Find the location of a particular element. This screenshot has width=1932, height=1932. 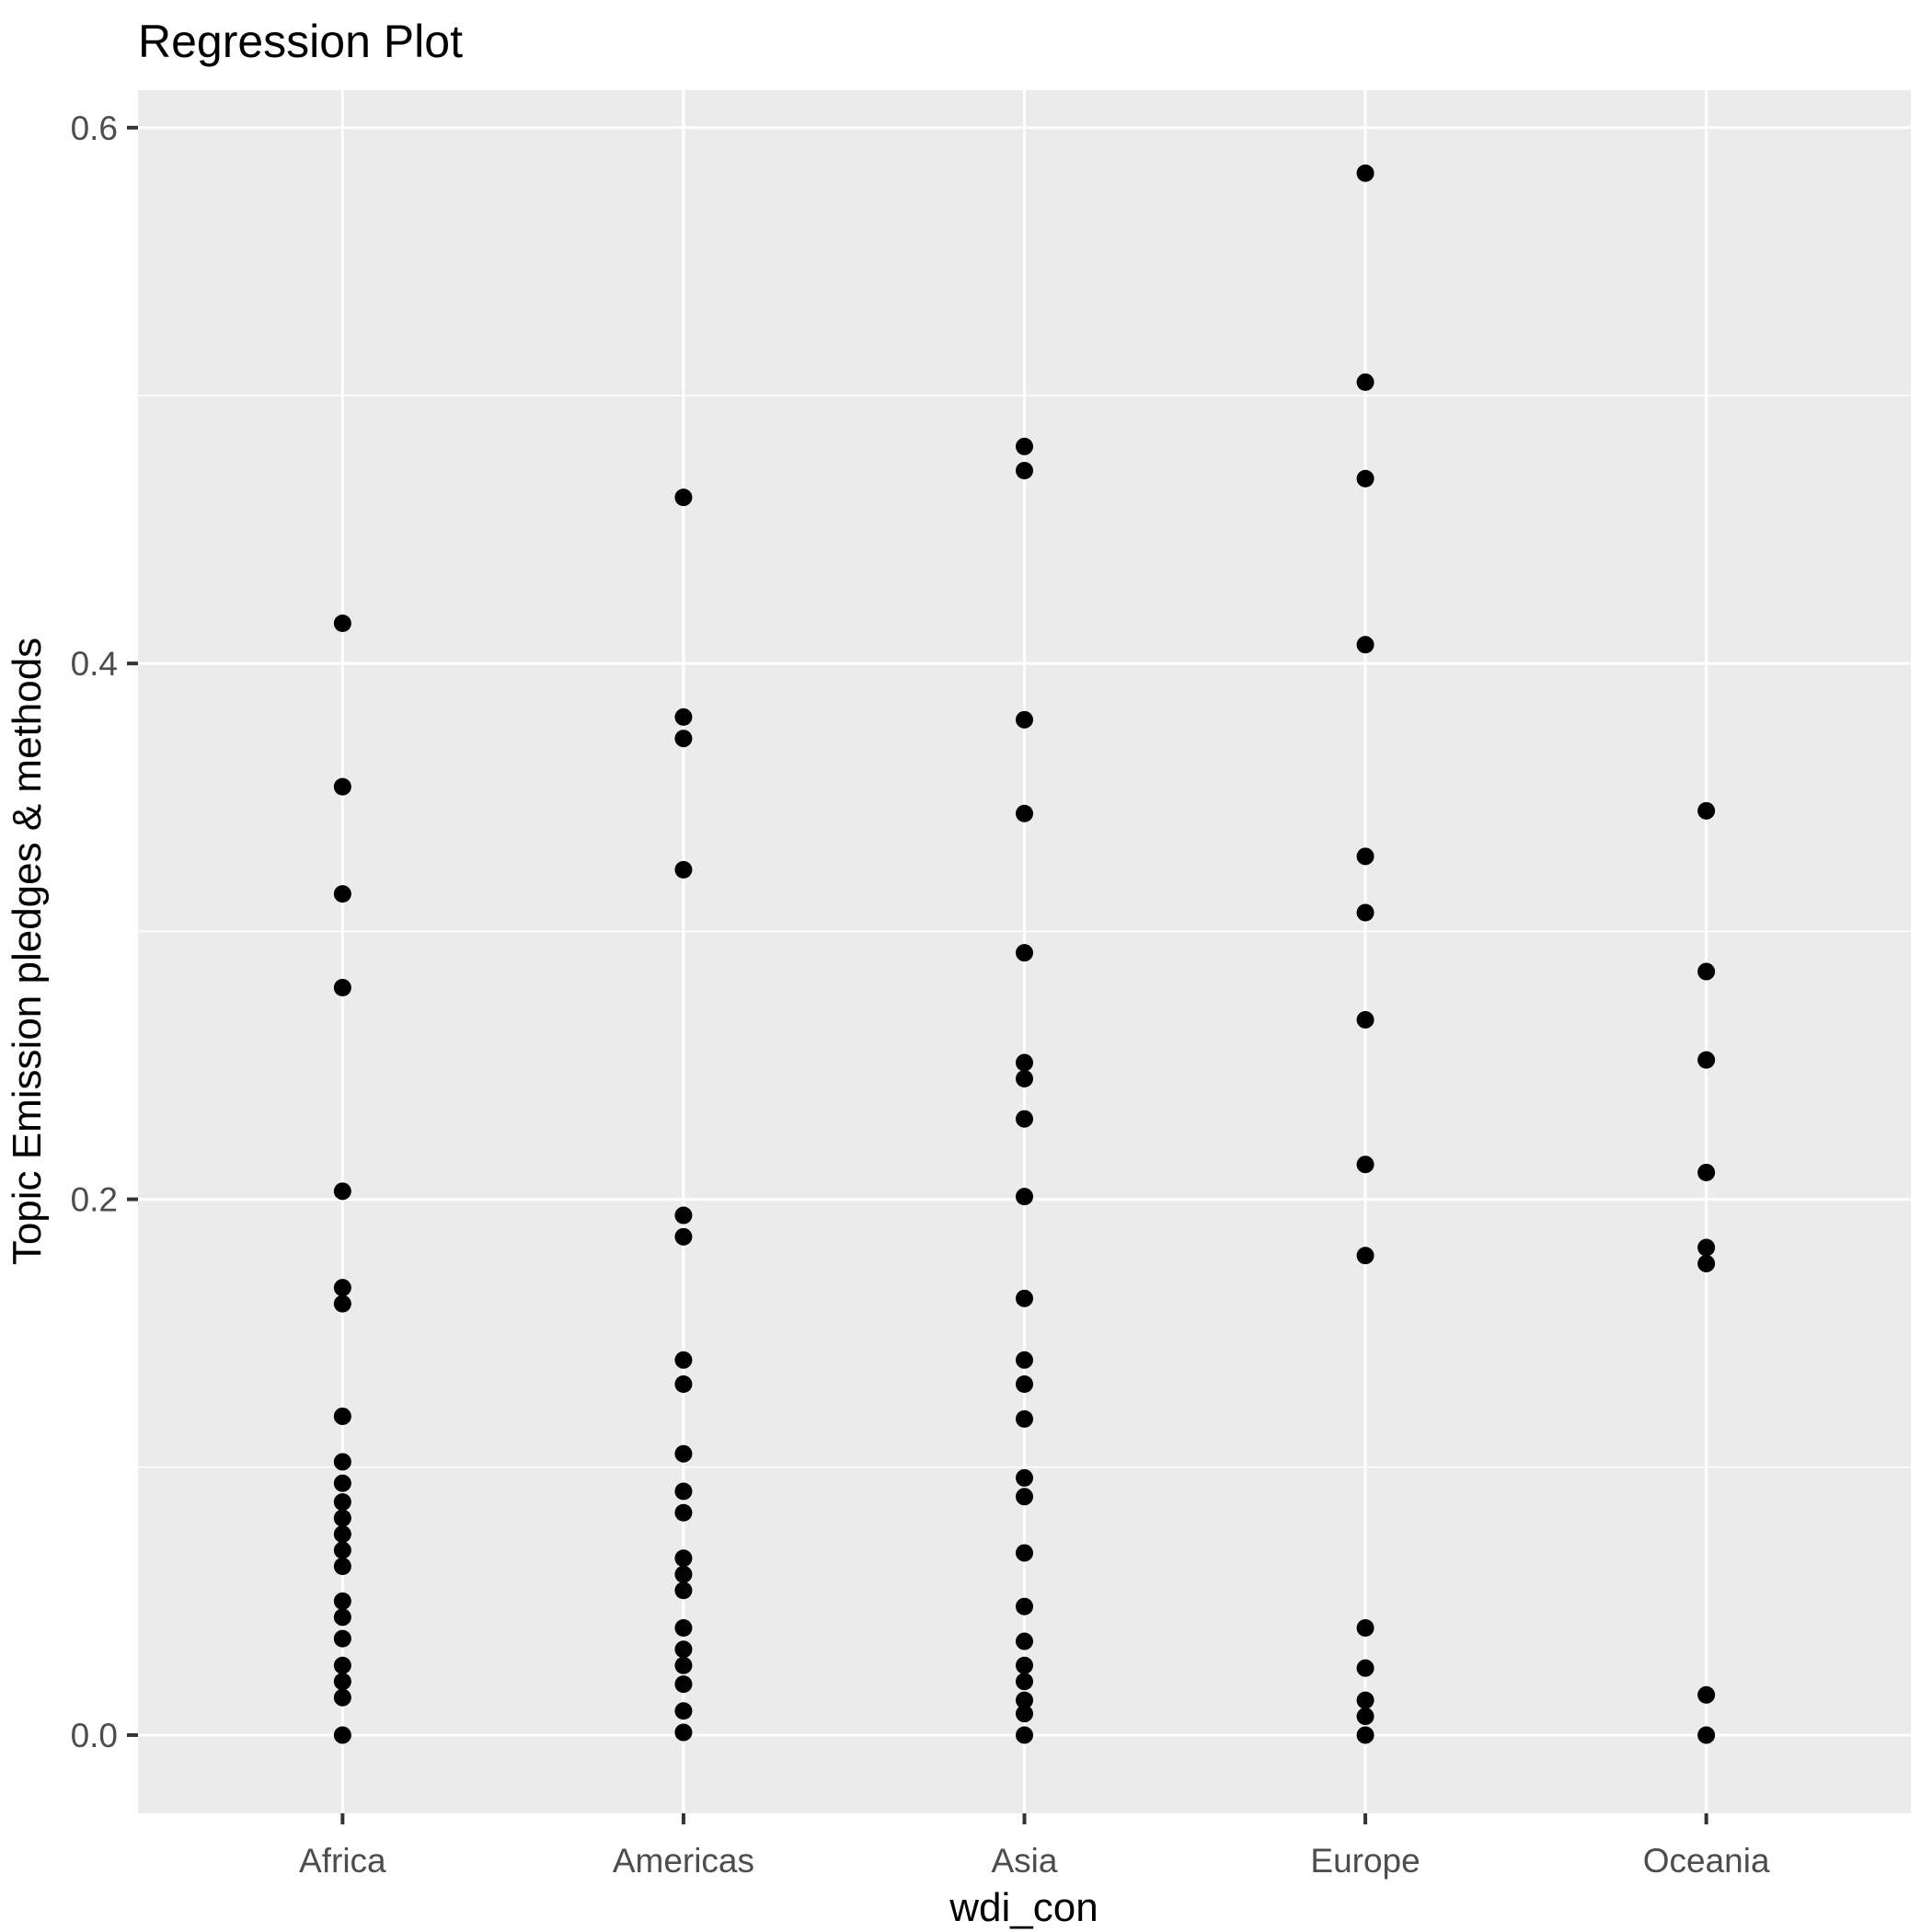

y-tick-label: 0.6 is located at coordinates (94, 128).